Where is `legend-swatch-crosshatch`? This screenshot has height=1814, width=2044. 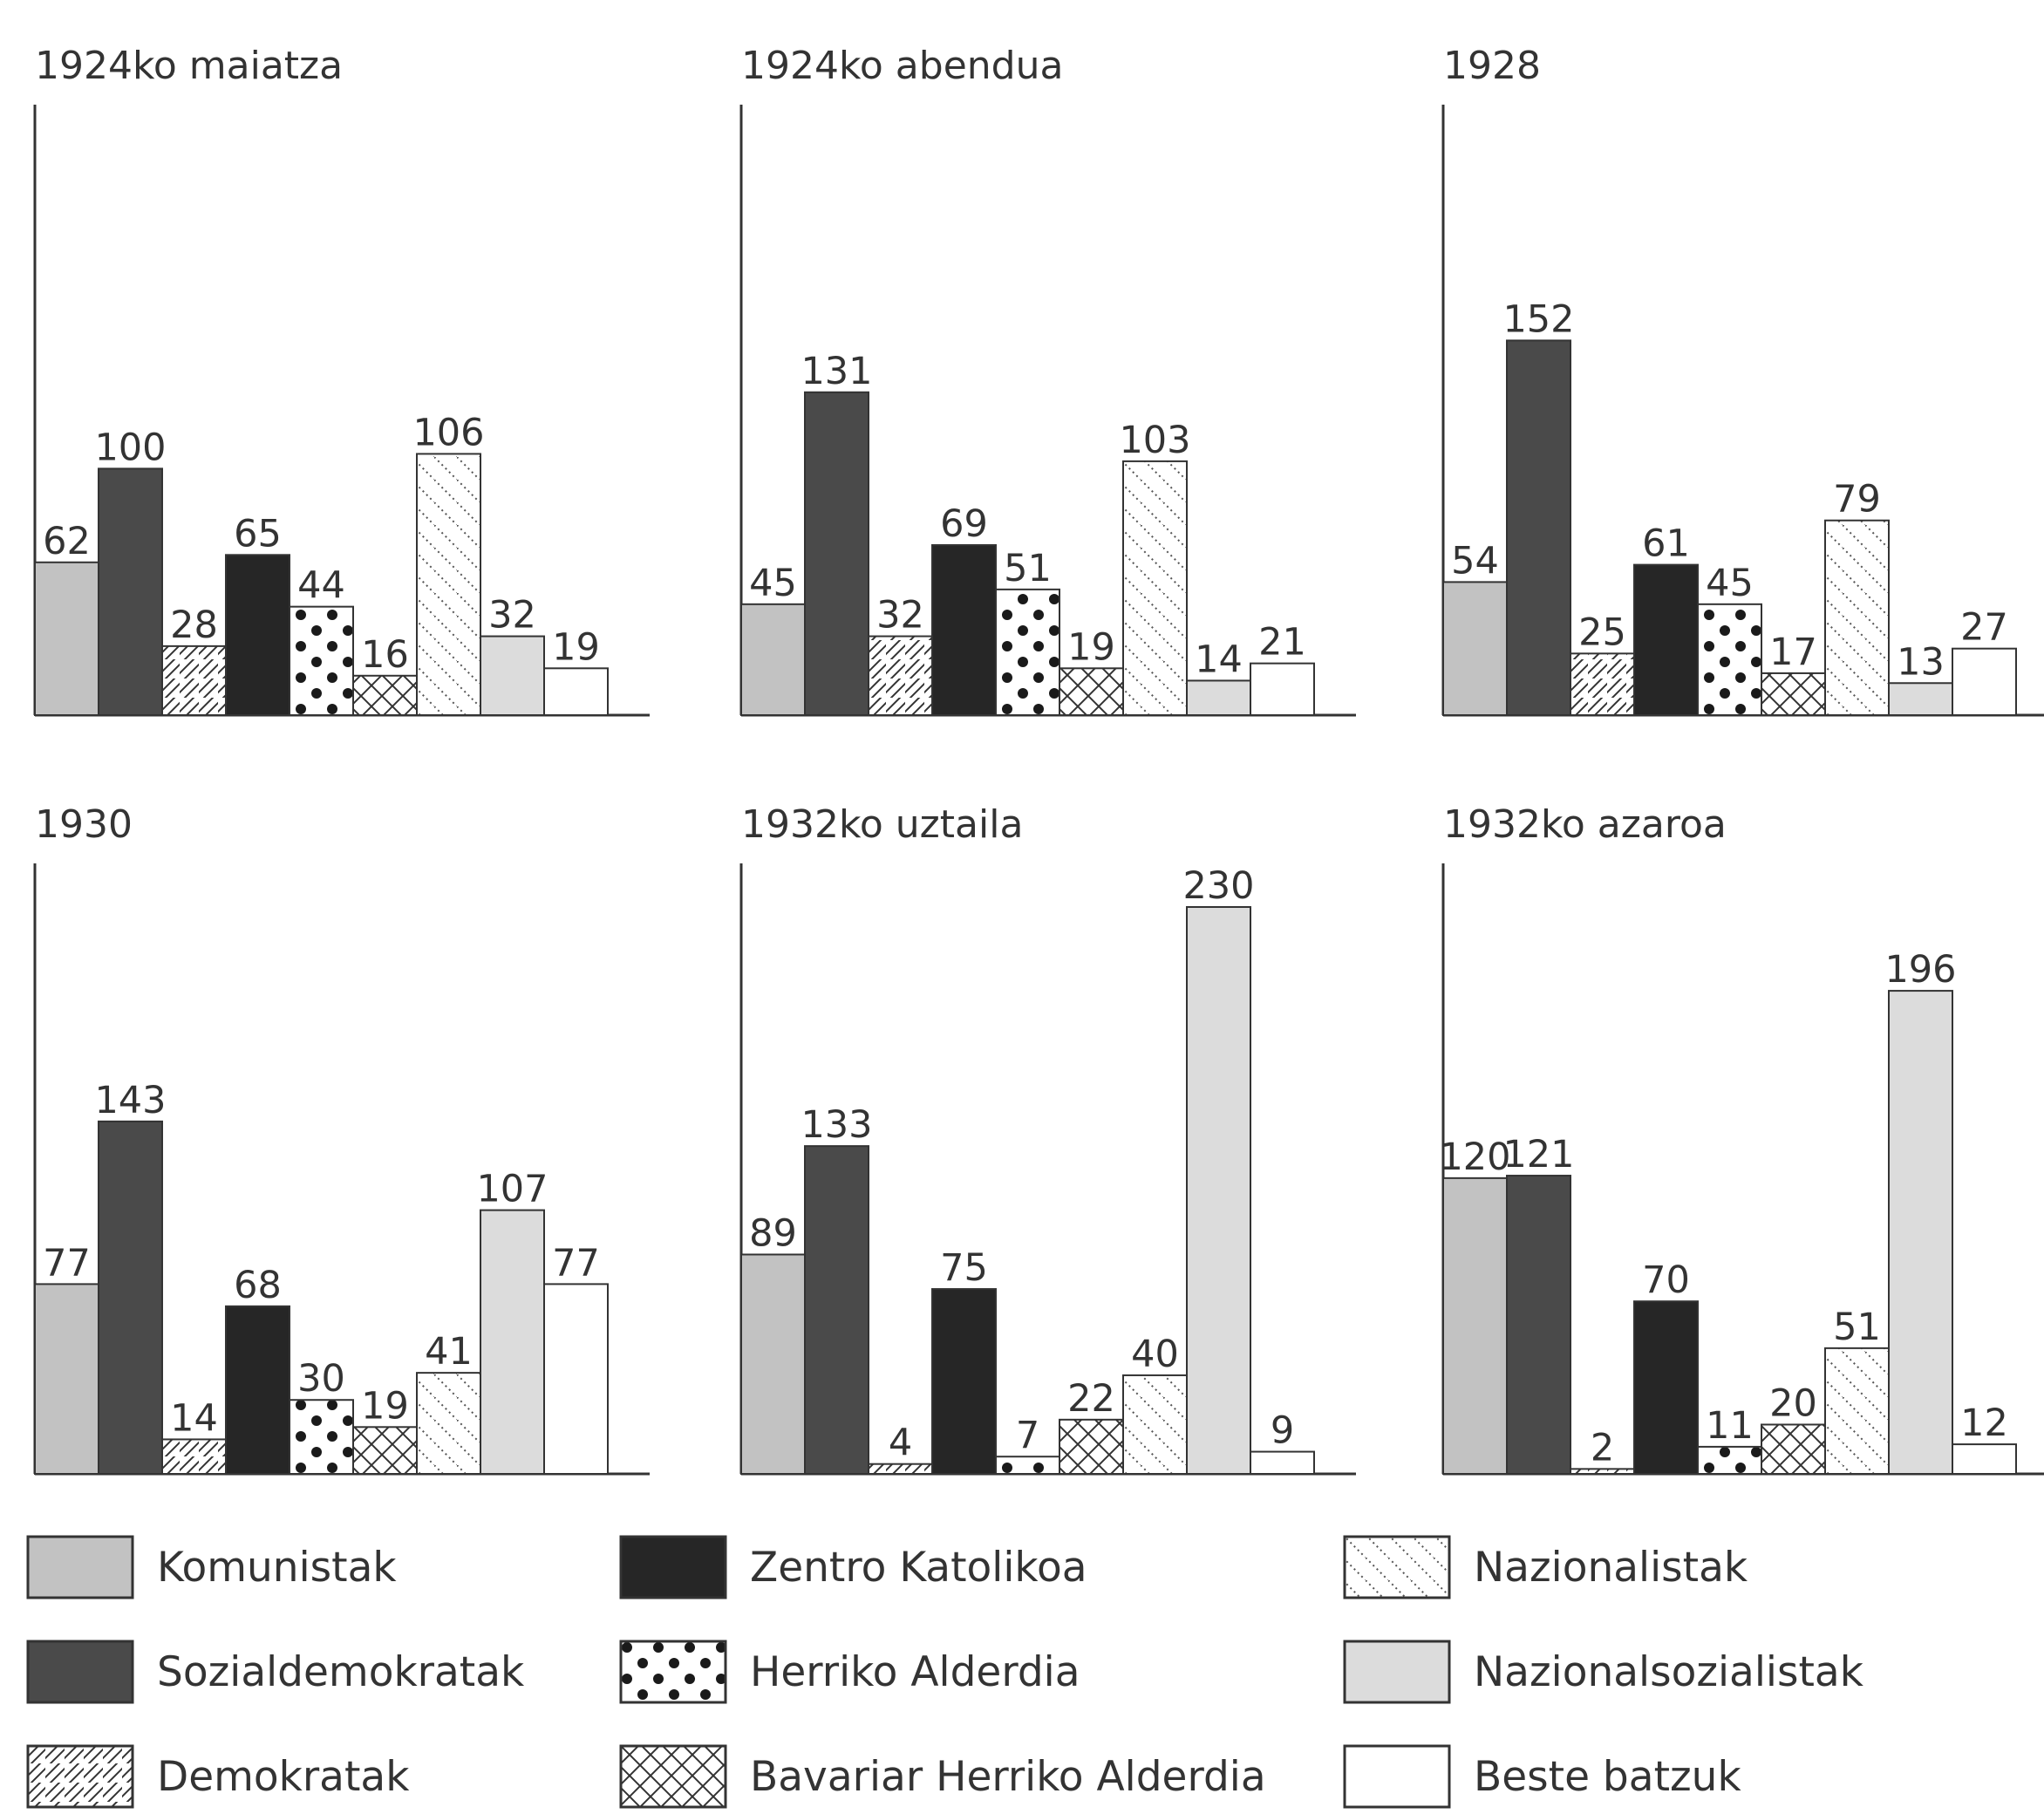
legend-swatch-crosshatch is located at coordinates (673, 1777).